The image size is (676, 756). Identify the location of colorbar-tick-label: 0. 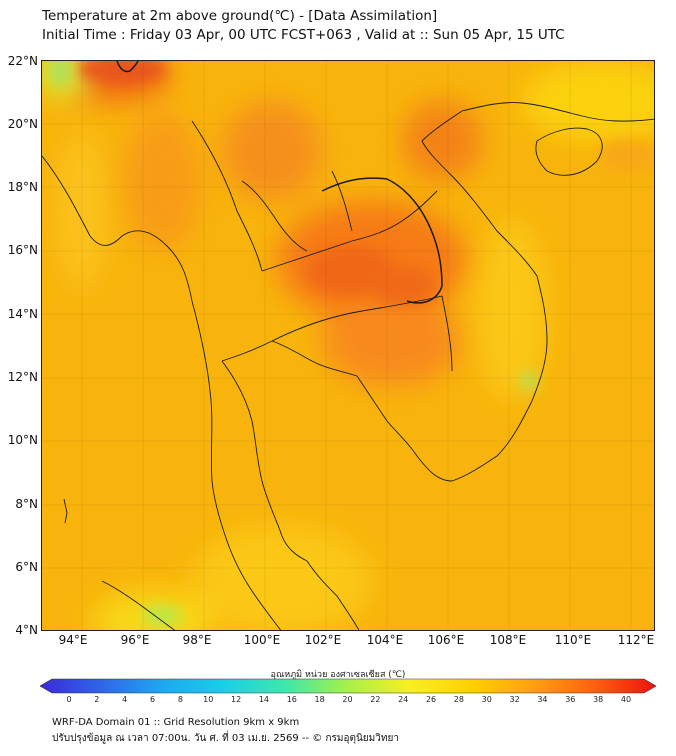
(69, 699).